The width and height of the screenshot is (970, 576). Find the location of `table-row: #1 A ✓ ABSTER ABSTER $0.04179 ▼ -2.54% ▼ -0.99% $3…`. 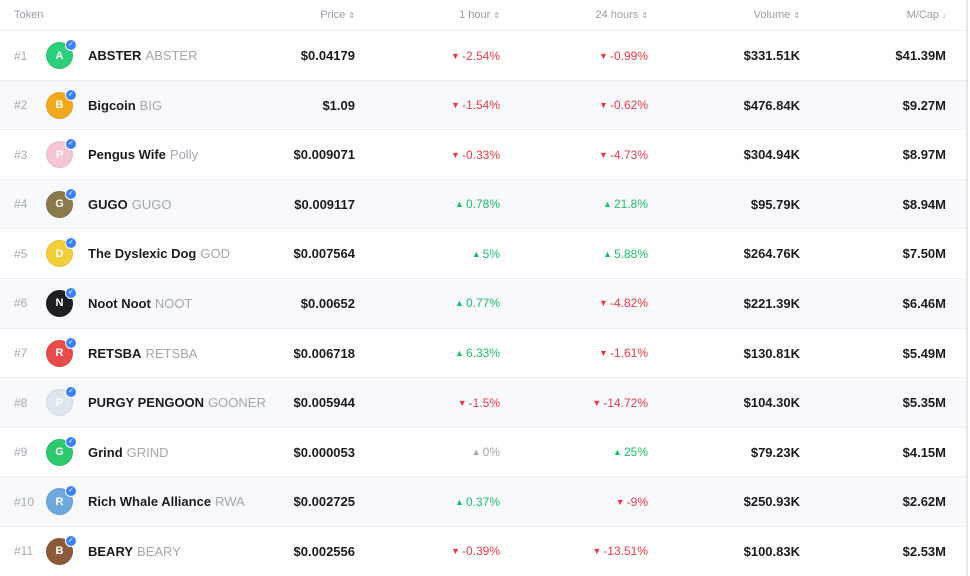

table-row: #1 A ✓ ABSTER ABSTER $0.04179 ▼ -2.54% ▼ -0.99% $3… is located at coordinates (483, 55).